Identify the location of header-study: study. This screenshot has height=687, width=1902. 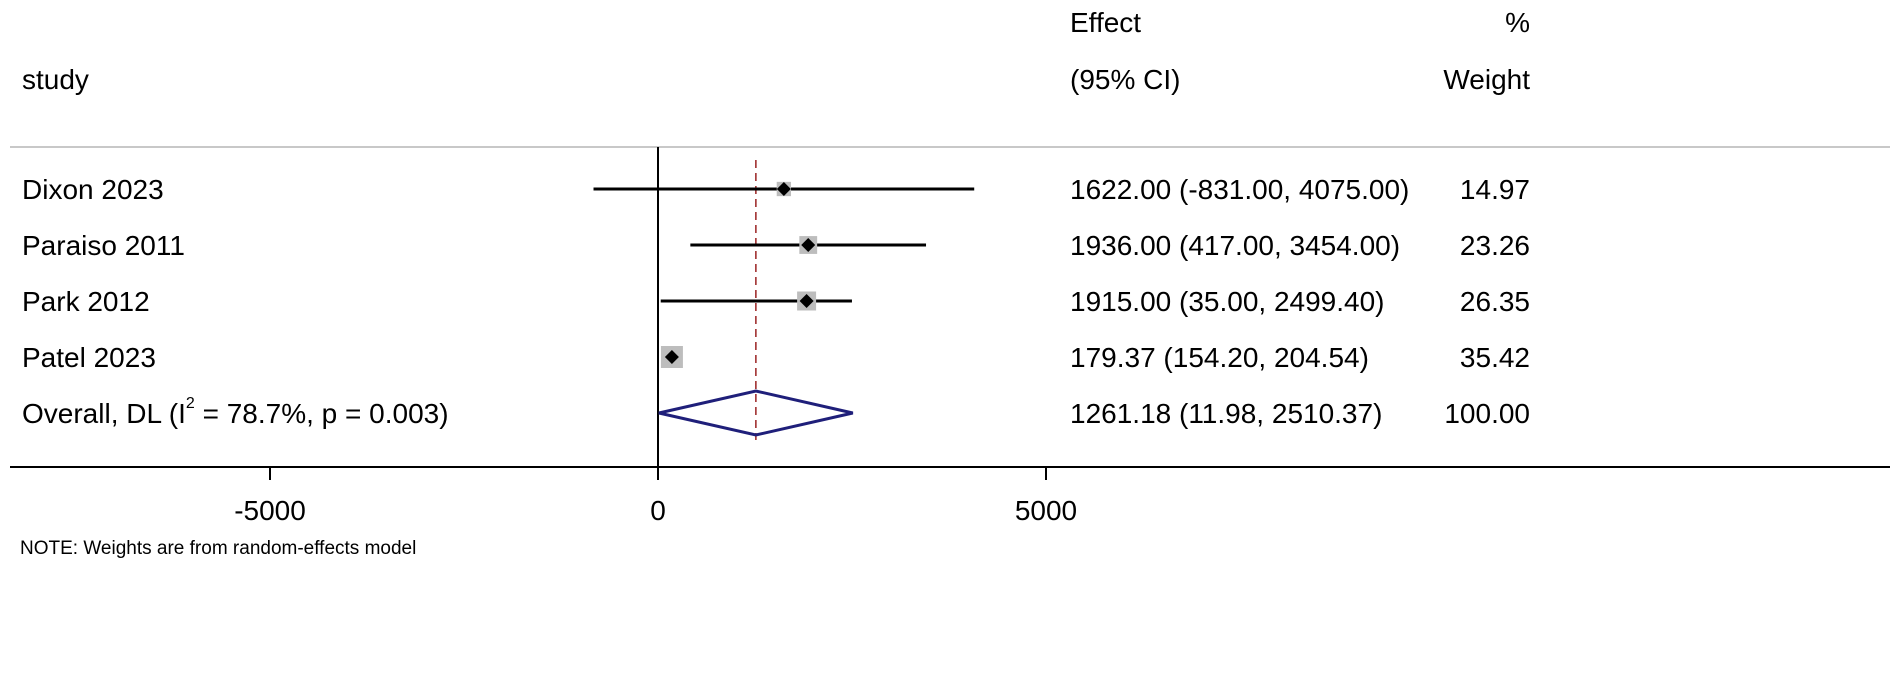
(55, 79).